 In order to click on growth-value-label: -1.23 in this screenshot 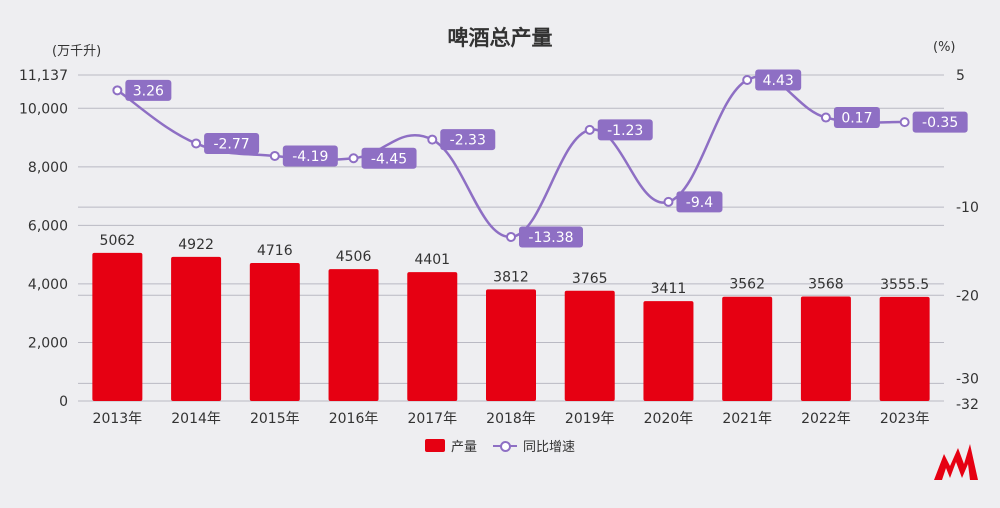, I will do `click(625, 131)`.